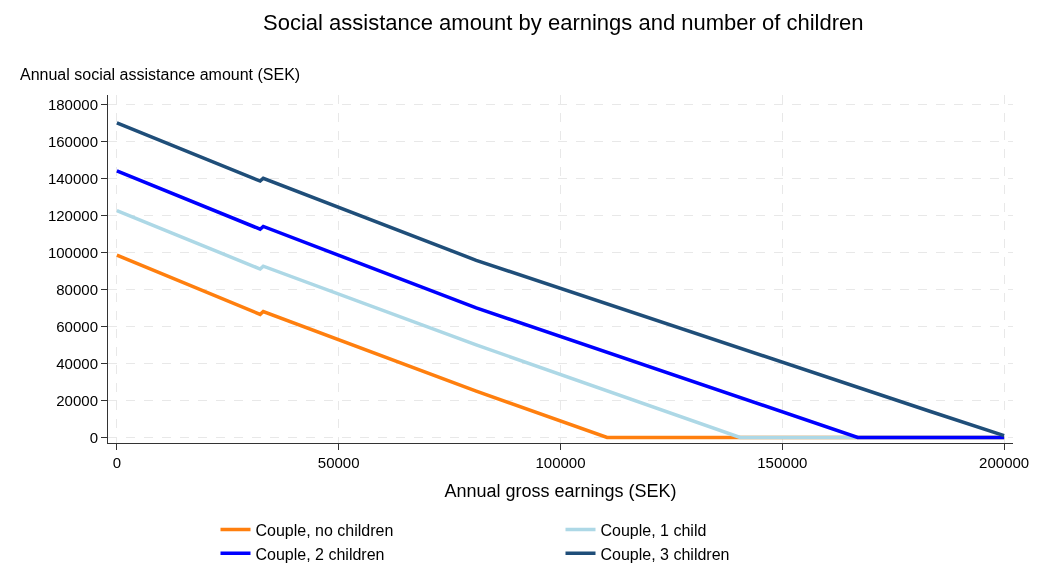 The width and height of the screenshot is (1043, 583). Describe the element at coordinates (560, 491) in the screenshot. I see `x-axis-title: Annual gross earnings (SEK)` at that location.